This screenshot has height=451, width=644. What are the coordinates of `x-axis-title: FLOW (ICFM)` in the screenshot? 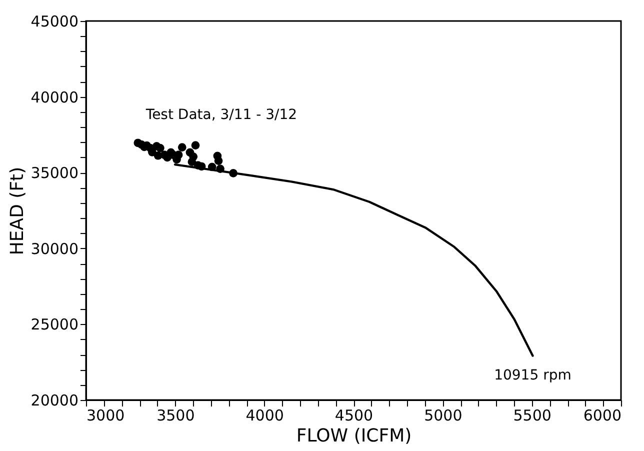 It's located at (354, 436).